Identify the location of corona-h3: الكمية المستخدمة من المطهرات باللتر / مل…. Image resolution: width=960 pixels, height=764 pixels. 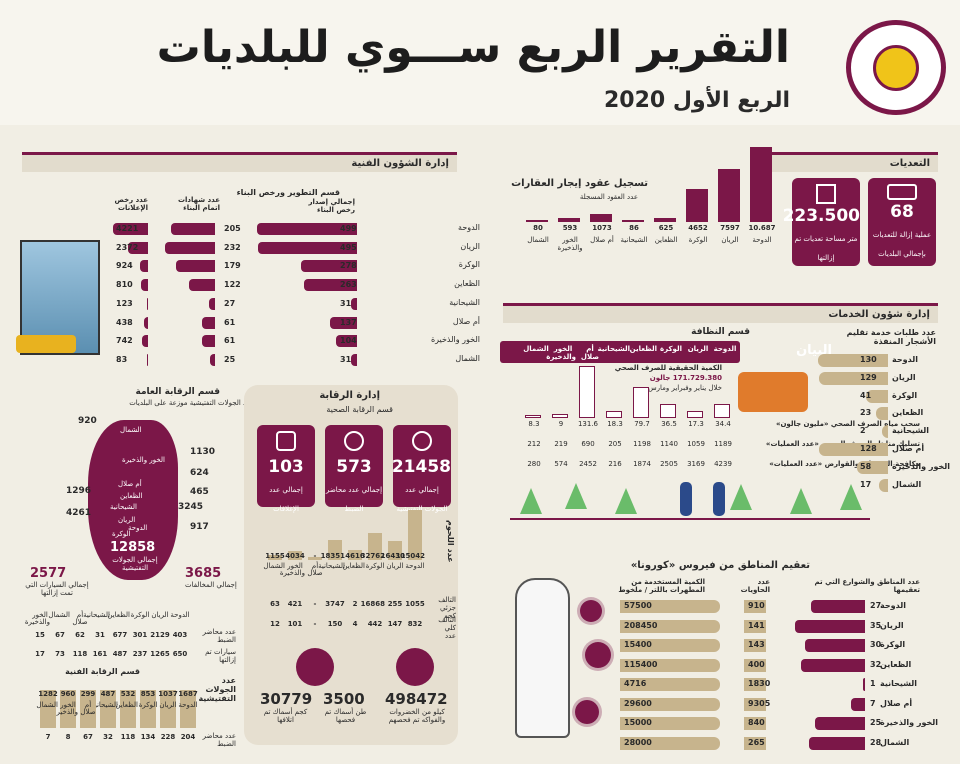
(661, 586).